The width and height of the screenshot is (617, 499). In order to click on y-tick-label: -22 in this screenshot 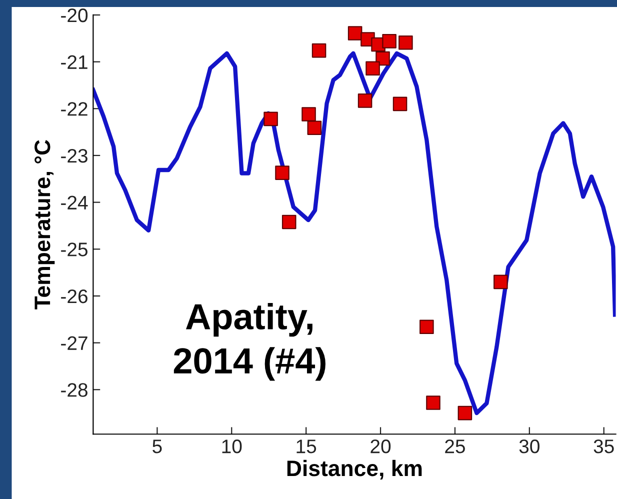, I will do `click(74, 109)`.